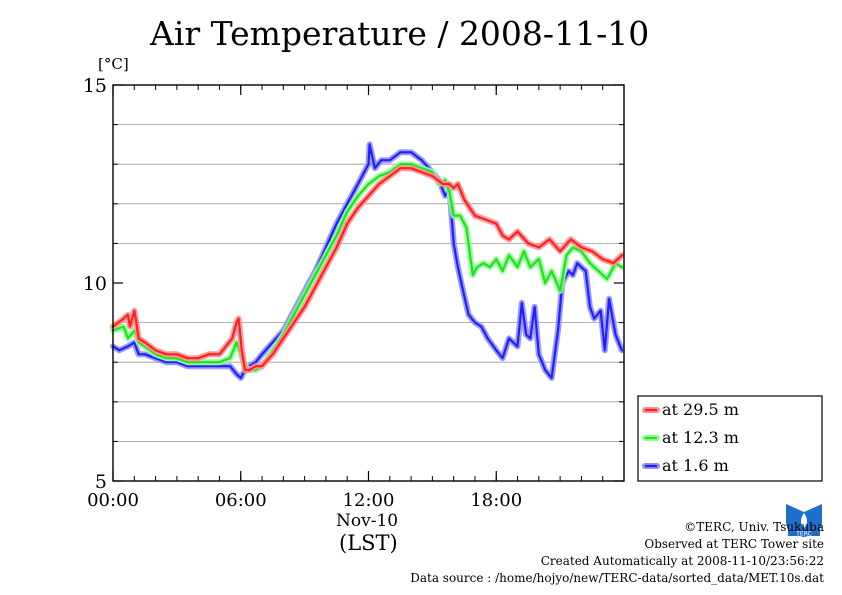 The image size is (842, 595). What do you see at coordinates (734, 544) in the screenshot?
I see `credit-site: Observed at TERC Tower site` at bounding box center [734, 544].